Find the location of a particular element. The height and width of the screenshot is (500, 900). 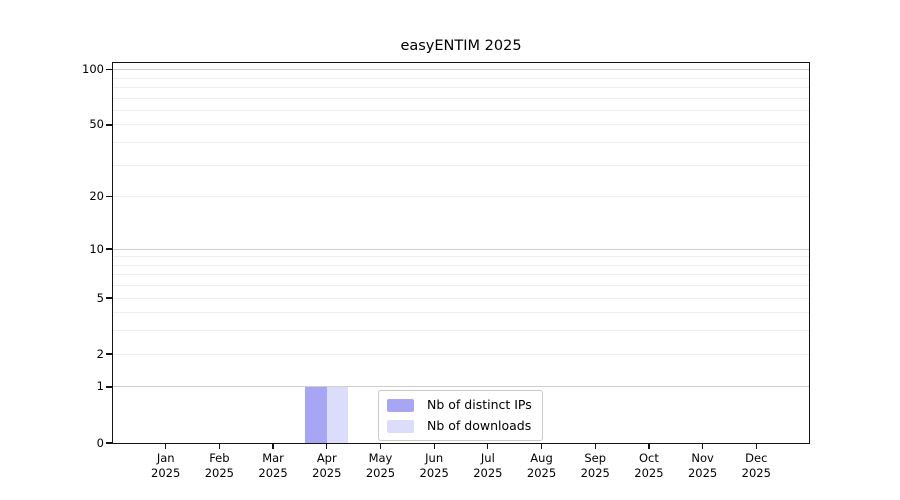

bar-downloads is located at coordinates (337, 414).